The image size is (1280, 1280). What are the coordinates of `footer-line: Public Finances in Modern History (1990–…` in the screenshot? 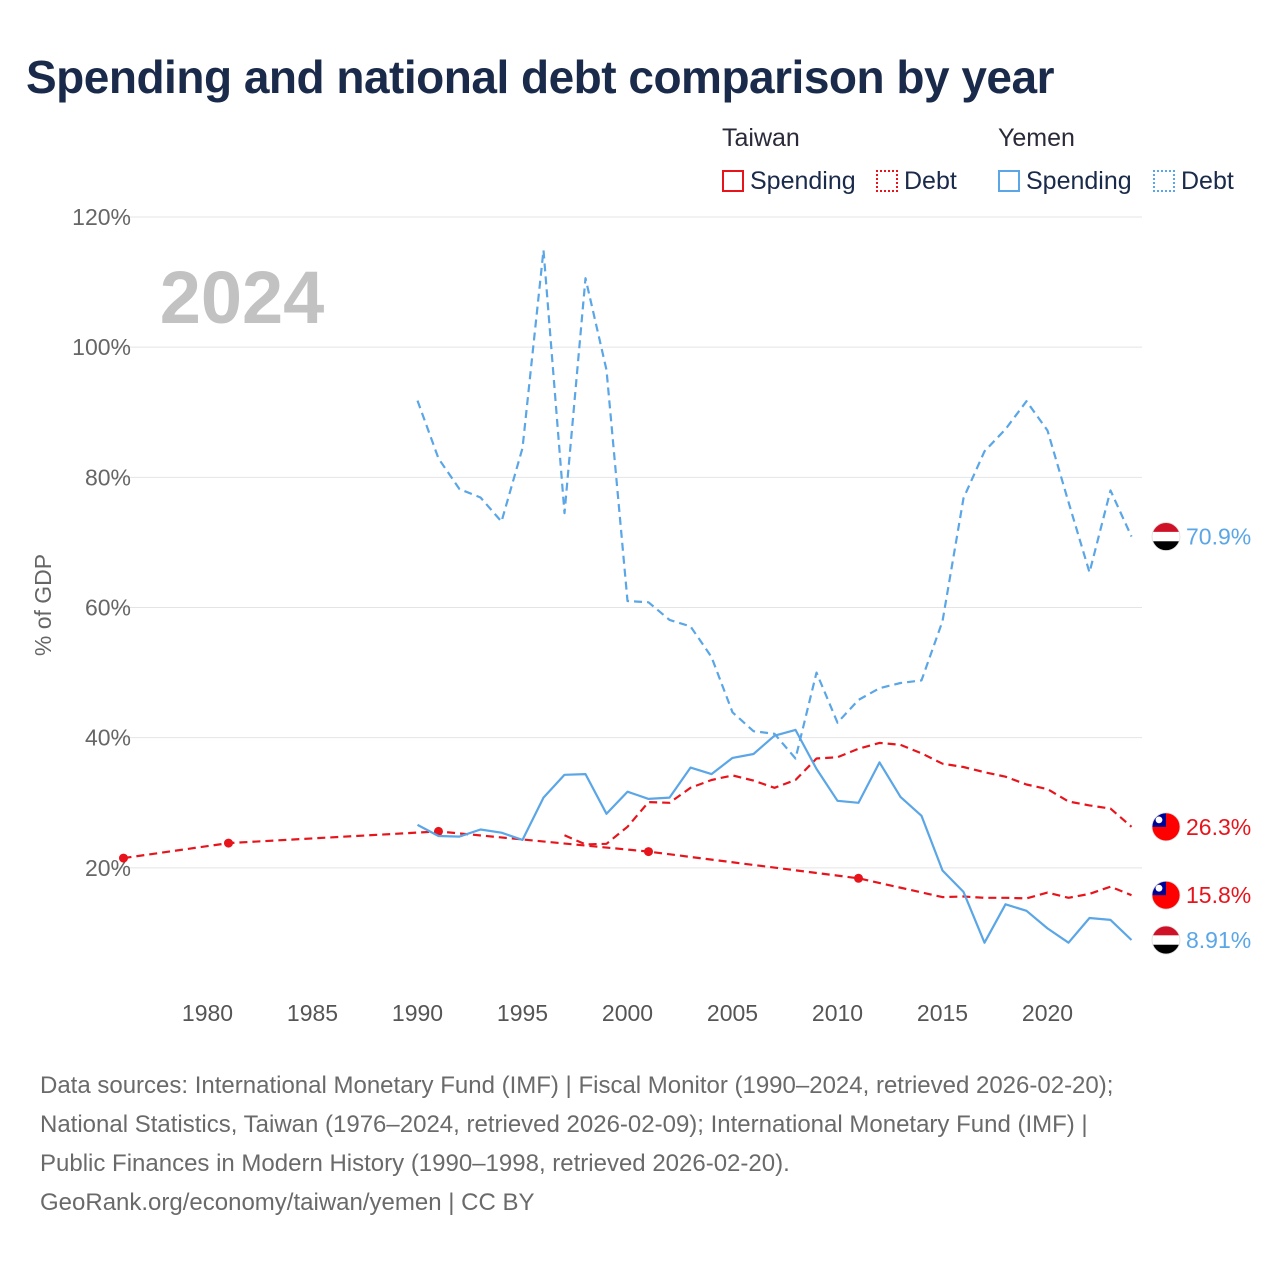 It's located at (415, 1163).